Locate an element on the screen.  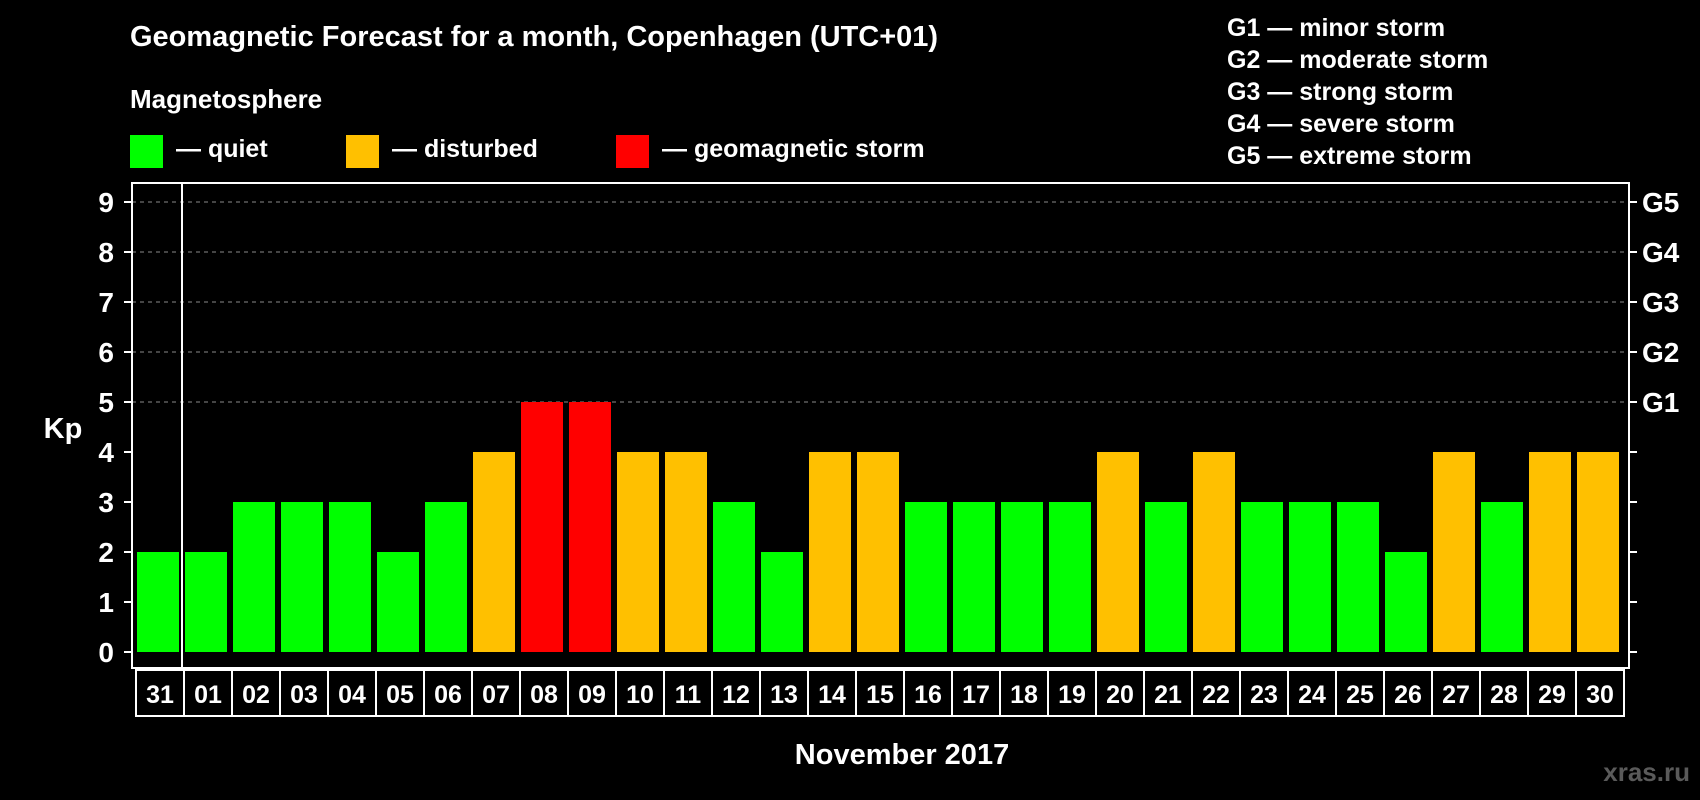
y-tick-label-6: 6 is located at coordinates (106, 352).